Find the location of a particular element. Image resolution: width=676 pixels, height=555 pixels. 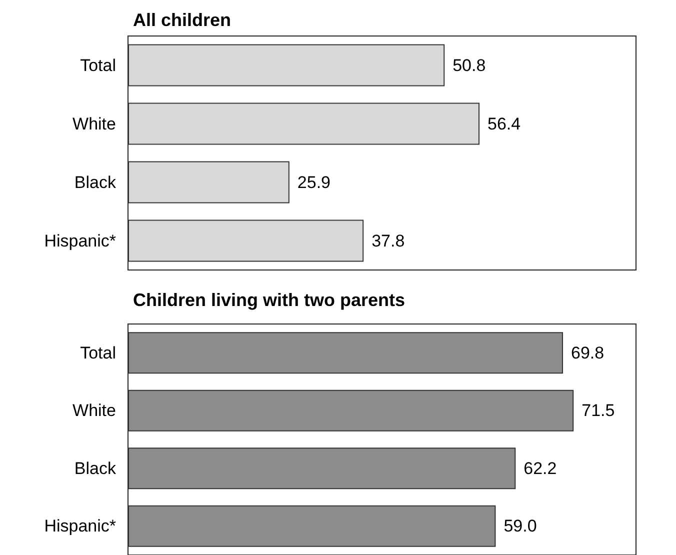

data-label: 62.2 is located at coordinates (540, 468).